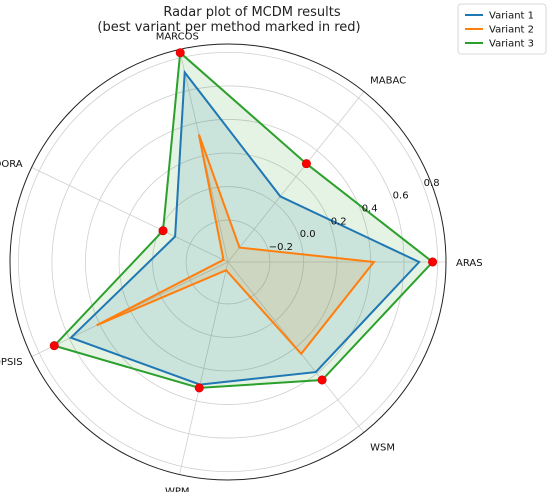 The image size is (550, 492). What do you see at coordinates (511, 44) in the screenshot?
I see `legend-label-3: Variant 3` at bounding box center [511, 44].